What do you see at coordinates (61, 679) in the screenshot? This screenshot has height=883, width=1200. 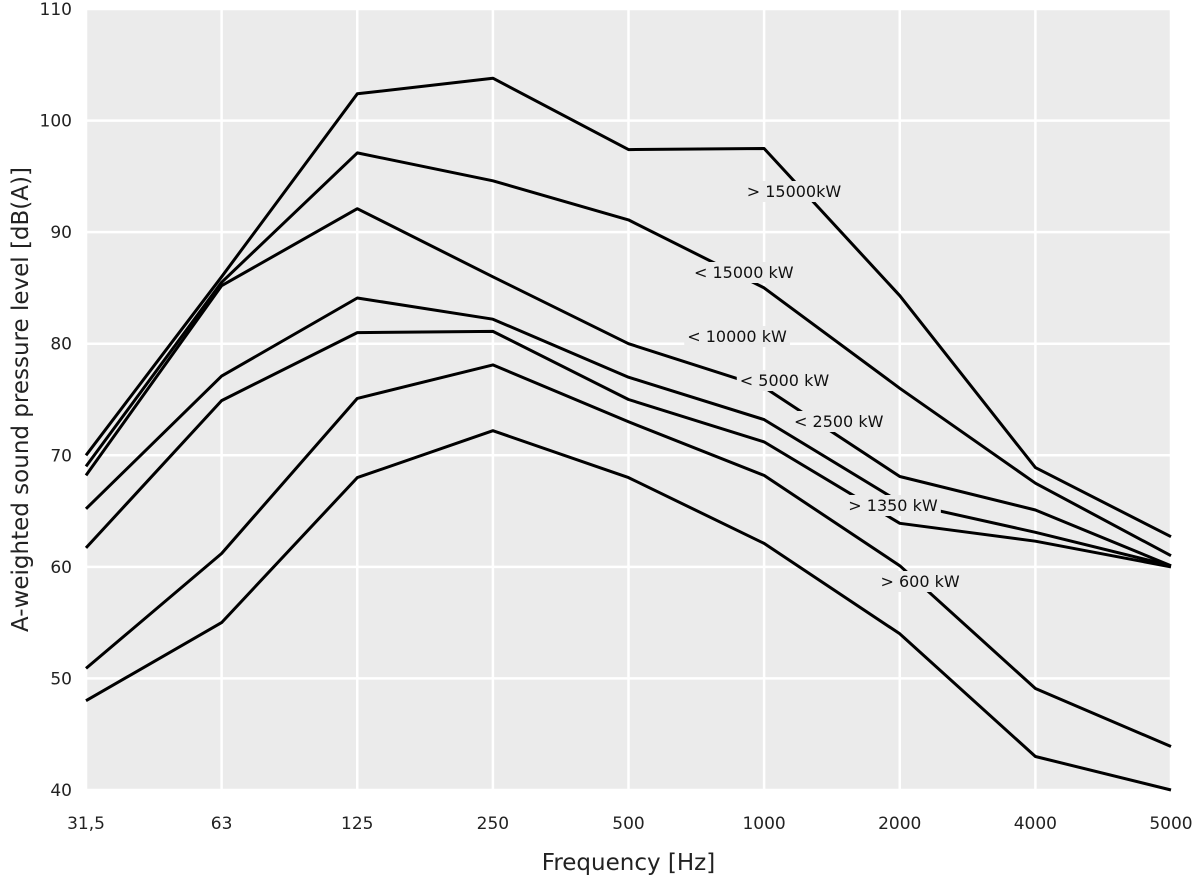 I see `y-tick-label: 50` at bounding box center [61, 679].